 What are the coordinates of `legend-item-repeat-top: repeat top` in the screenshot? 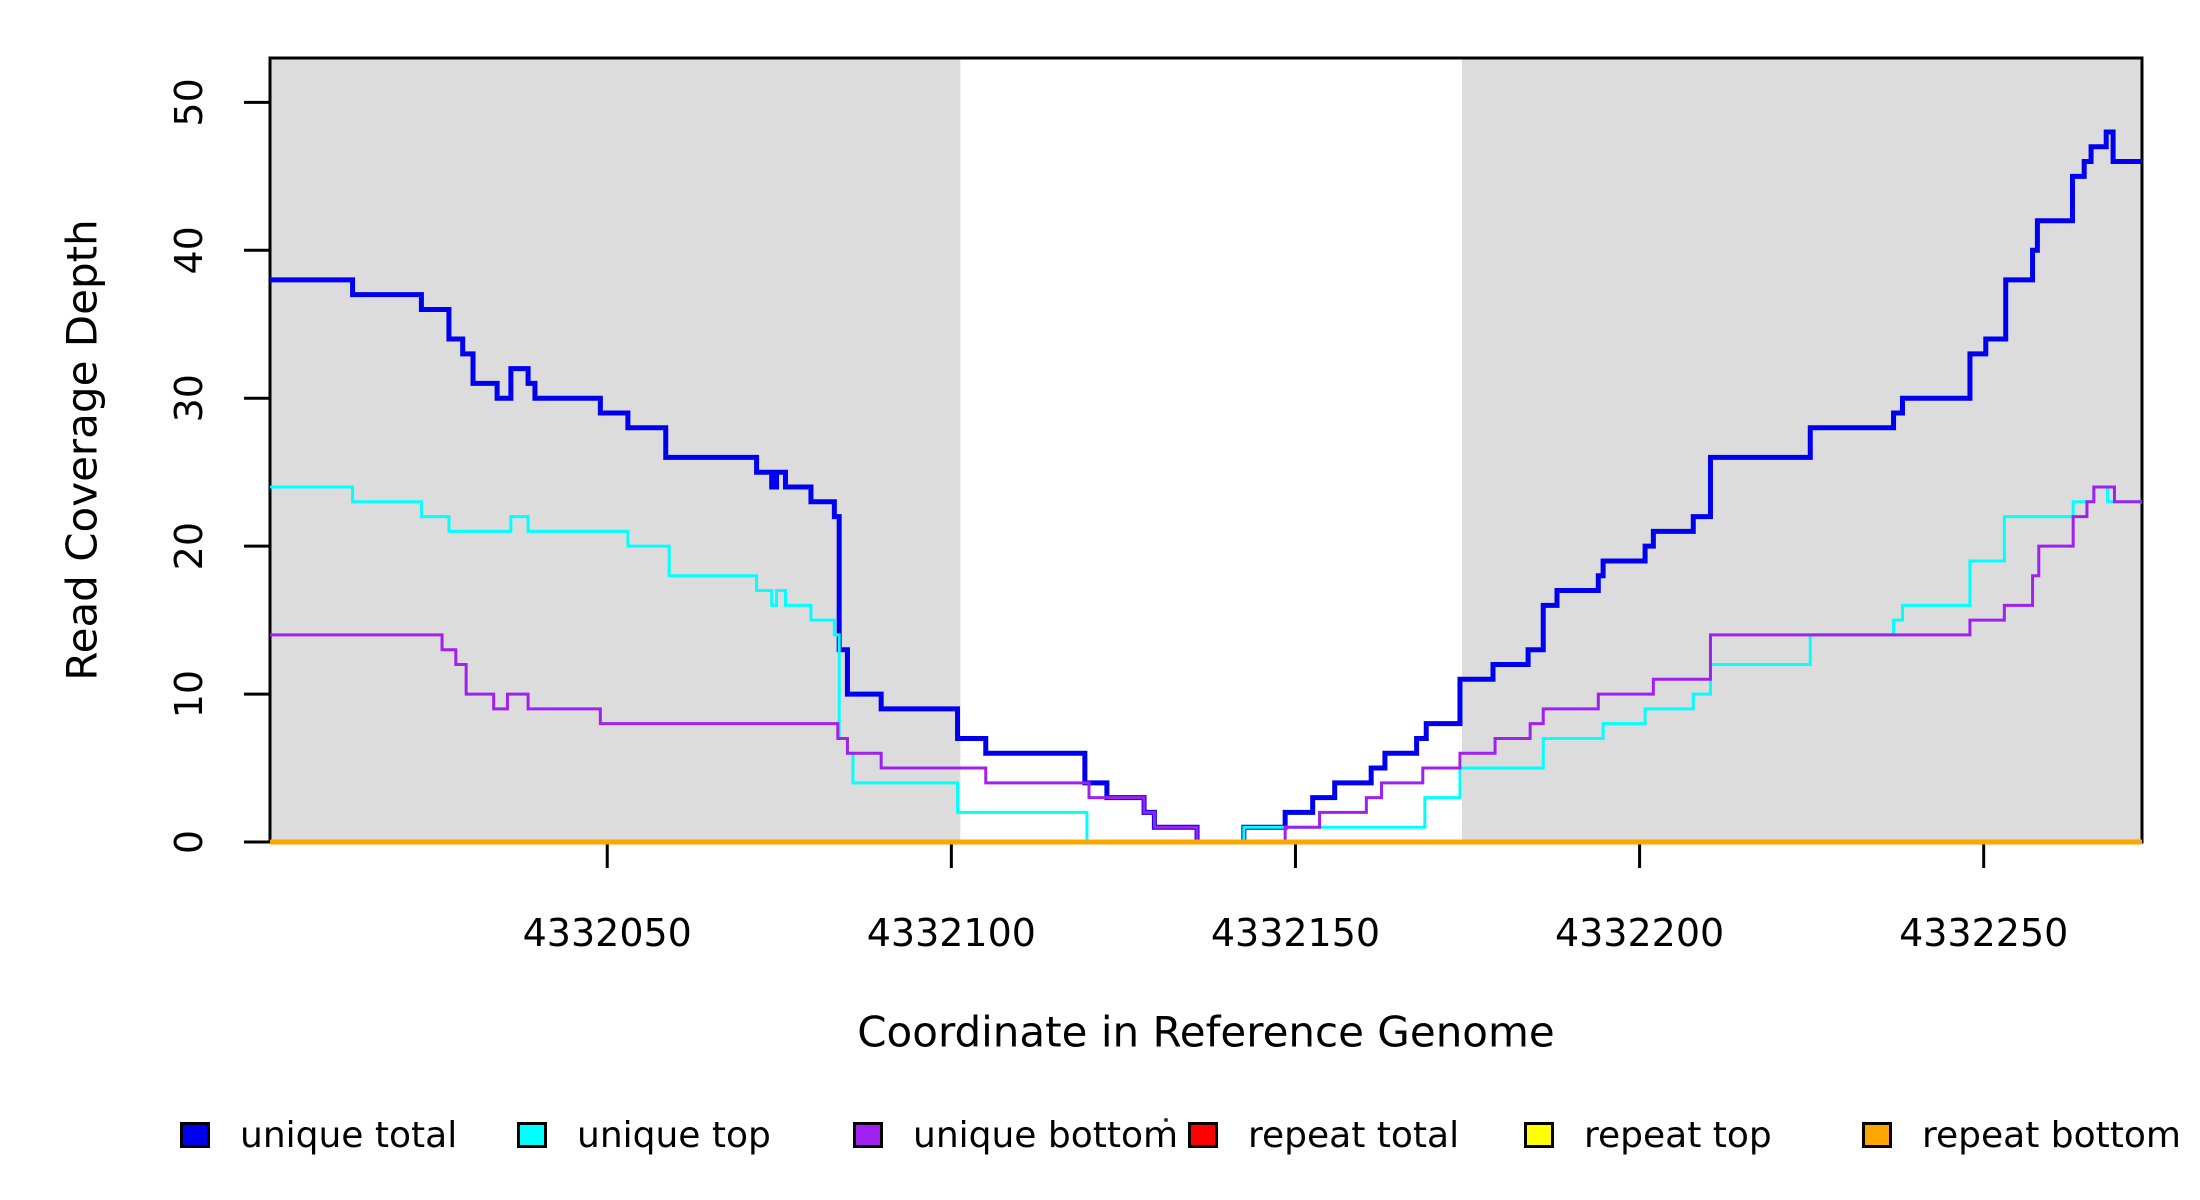 It's located at (1648, 1135).